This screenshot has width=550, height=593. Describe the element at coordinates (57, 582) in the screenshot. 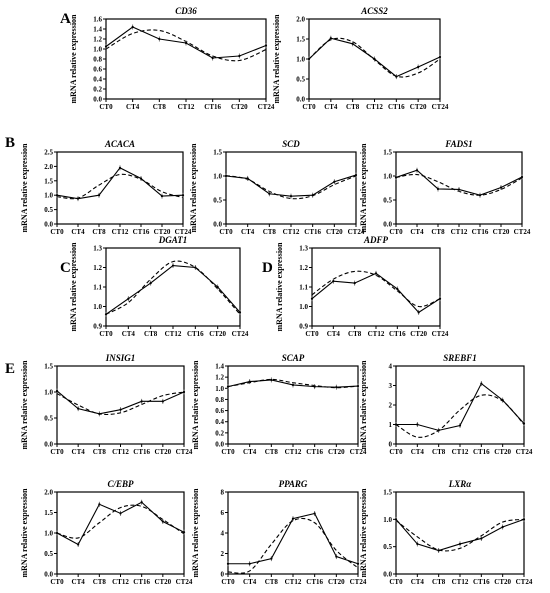

I see `x-tick-label: CT0` at that location.